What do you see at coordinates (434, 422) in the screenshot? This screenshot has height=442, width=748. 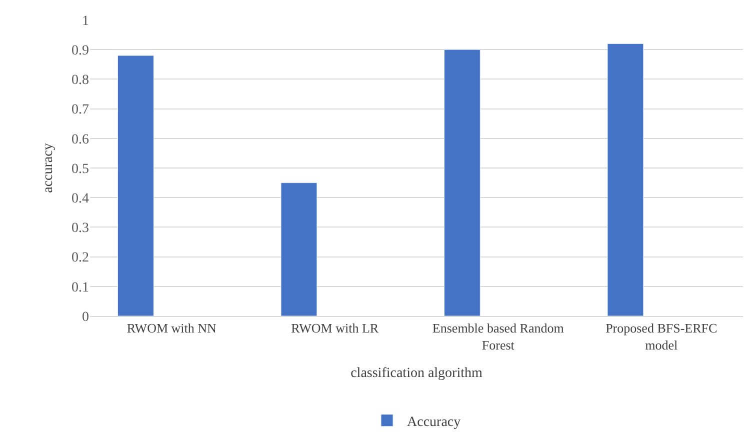 I see `legend-label: Accuracy` at bounding box center [434, 422].